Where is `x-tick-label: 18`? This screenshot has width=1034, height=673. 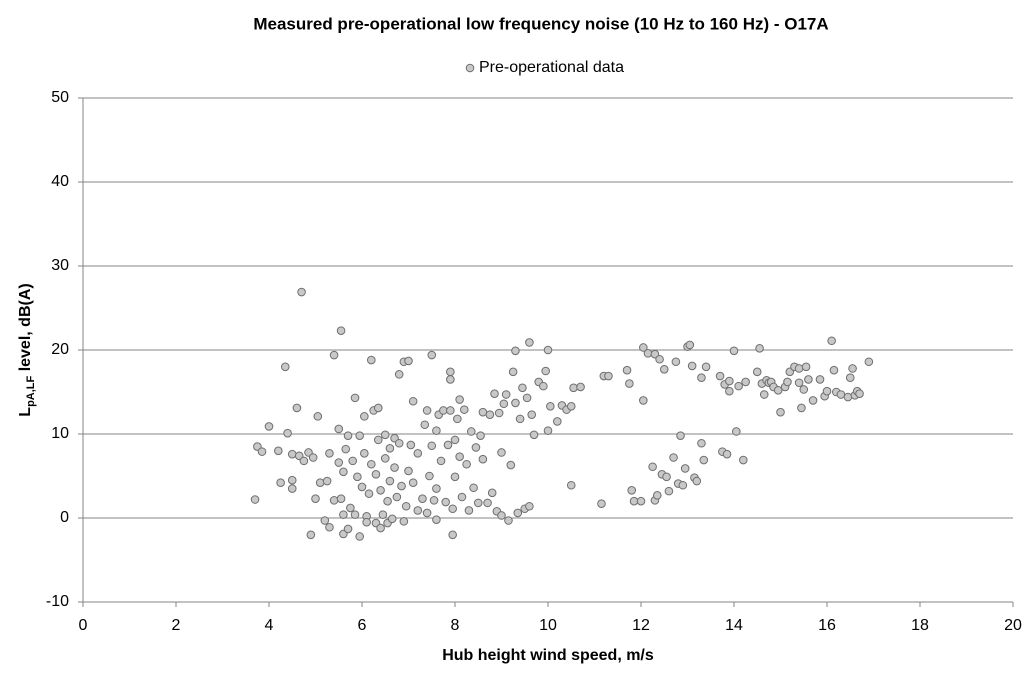 x-tick-label: 18 is located at coordinates (920, 625).